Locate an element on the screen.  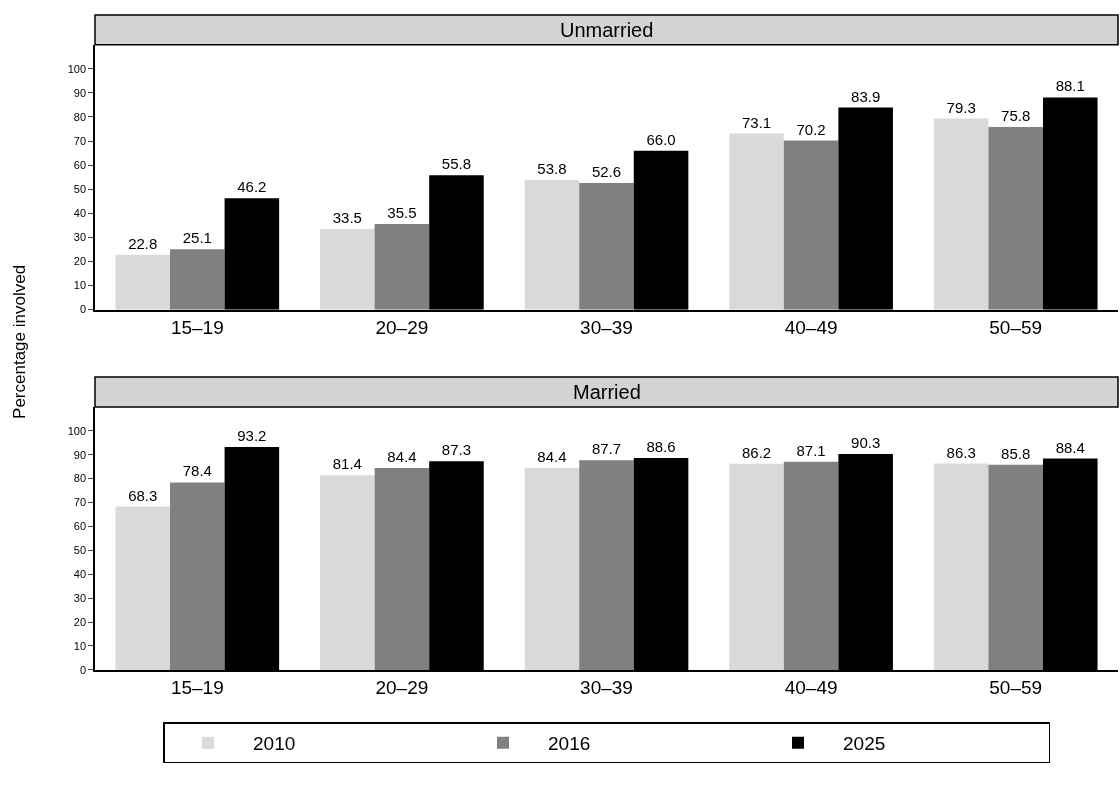
data-label: 70.2 is located at coordinates (811, 129).